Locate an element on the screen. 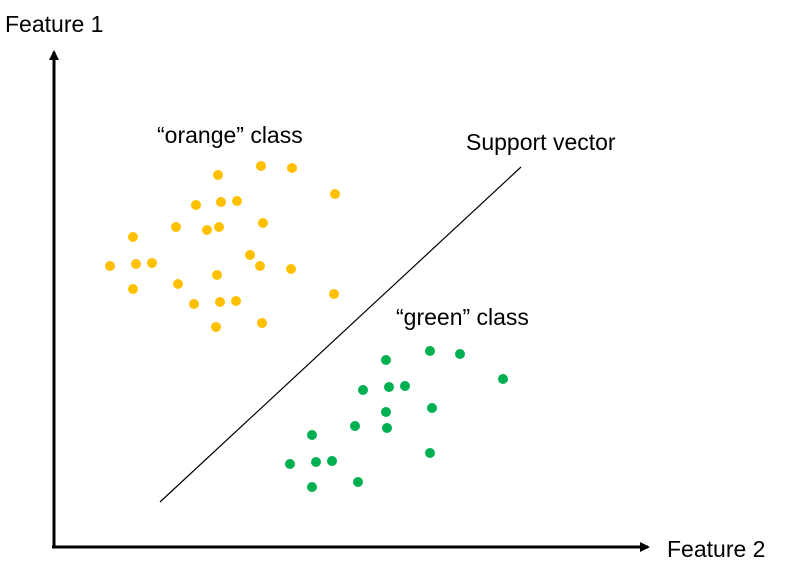 The image size is (792, 585). y-axis-label: Feature 1 is located at coordinates (54, 24).